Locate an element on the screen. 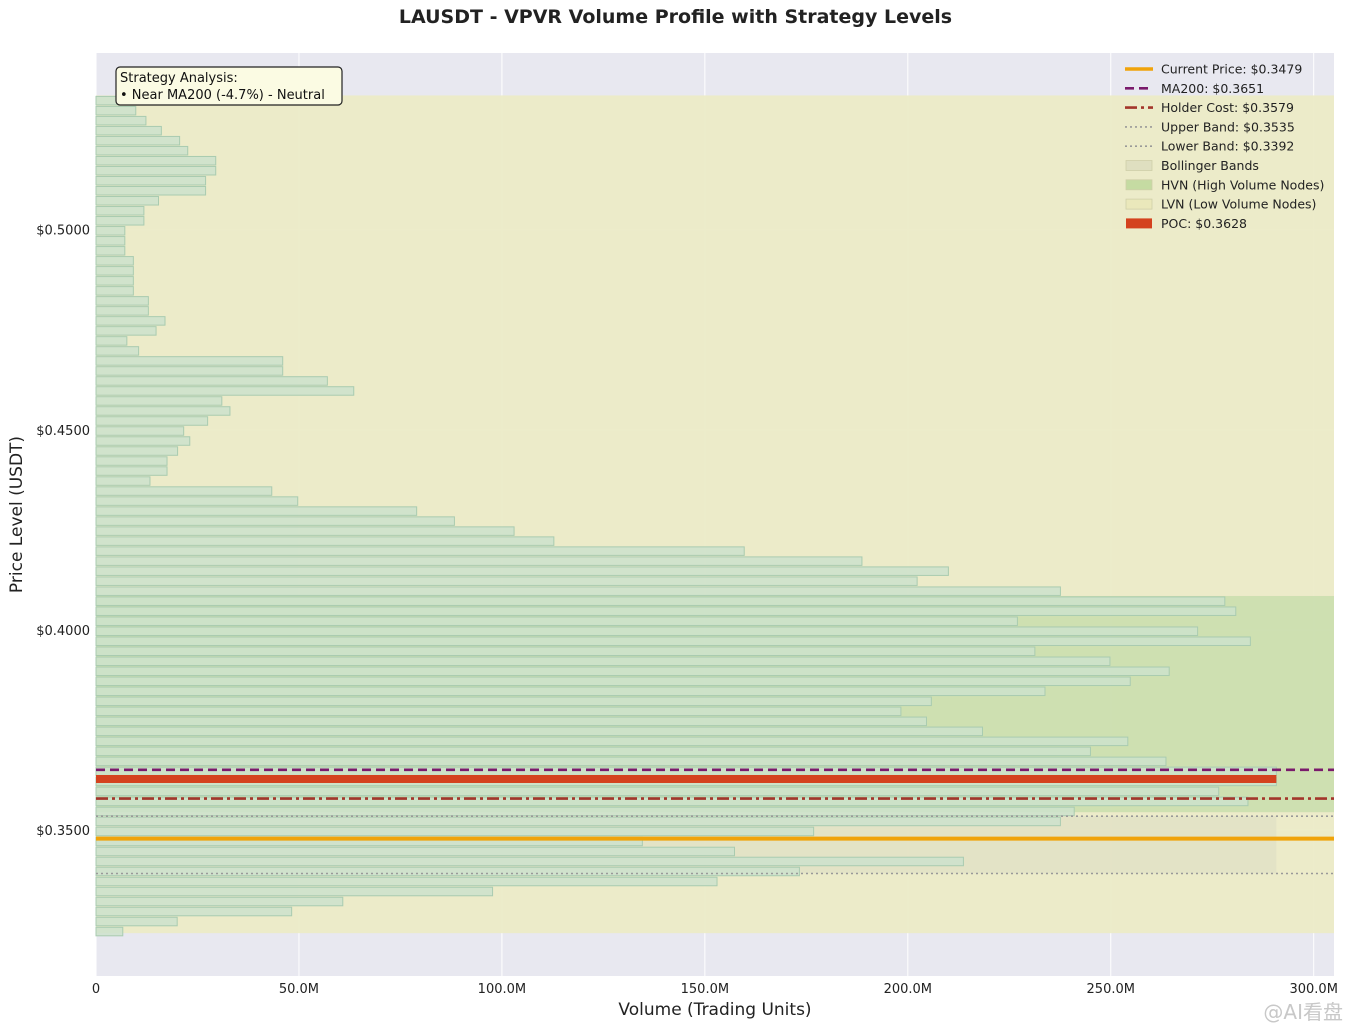 This screenshot has width=1351, height=1029. y-tick-label-0: $0.3500 is located at coordinates (63, 831).